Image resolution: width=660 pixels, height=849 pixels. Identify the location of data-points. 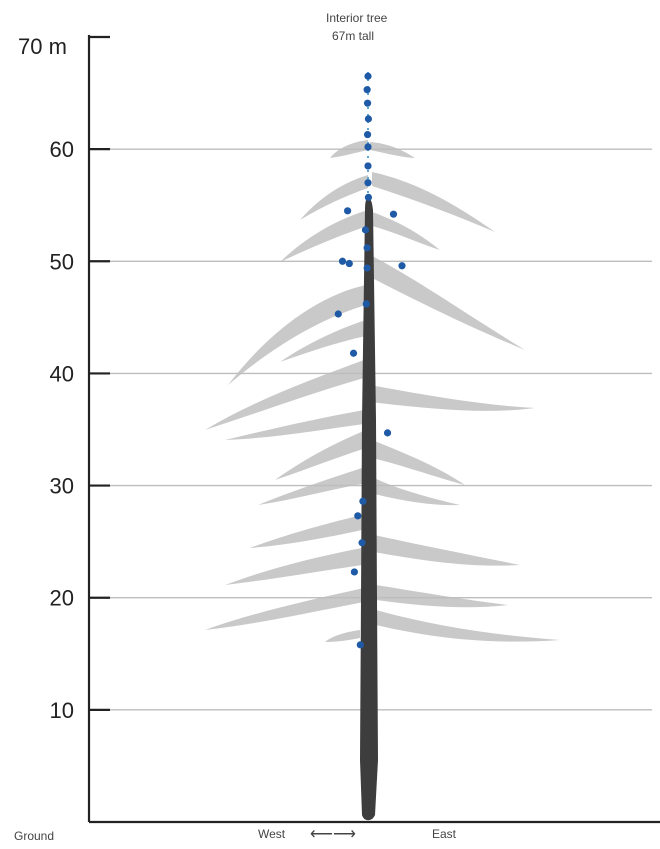
(370, 360).